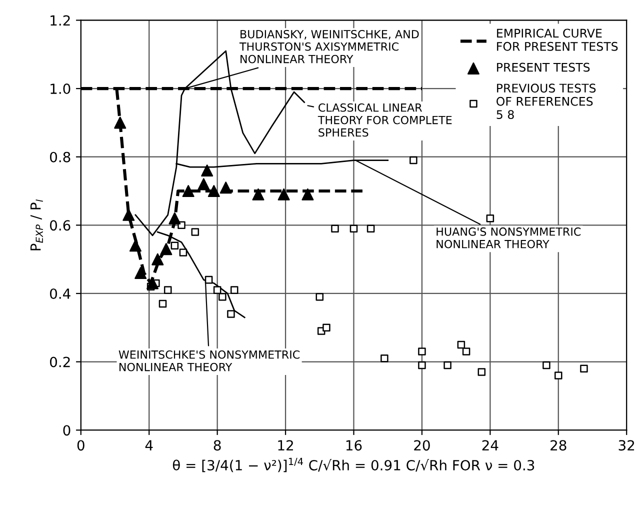  Describe the element at coordinates (546, 102) in the screenshot. I see `legend-label: PREVIOUS TESTS OF REFERENCES 5 8` at that location.